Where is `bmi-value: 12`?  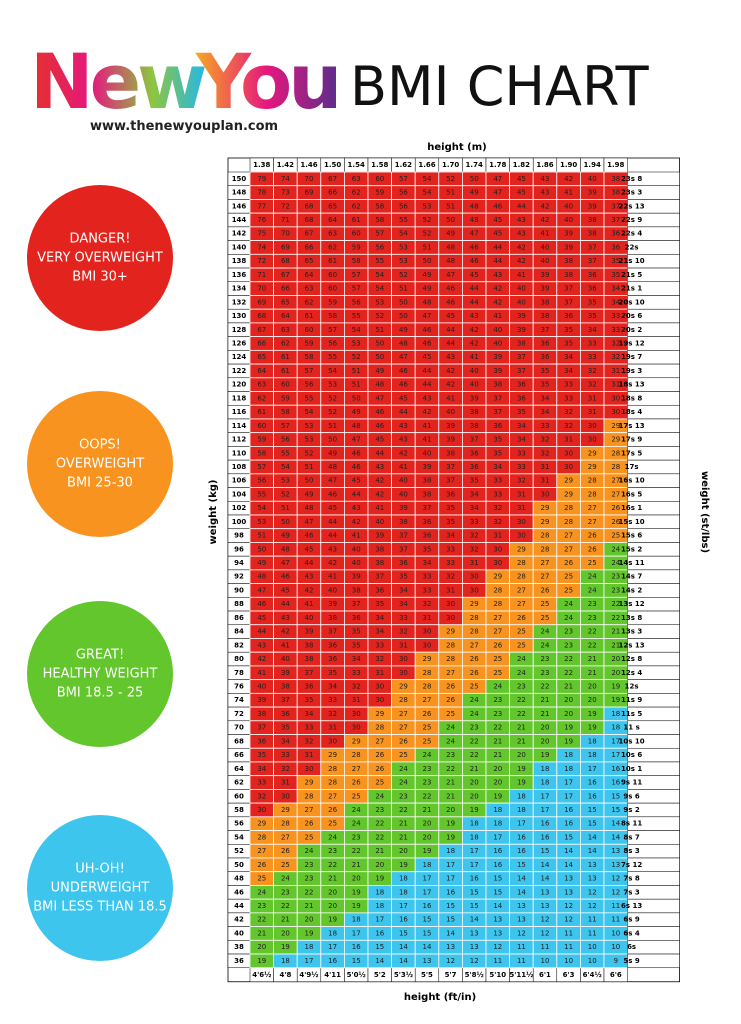
bmi-value: 12 is located at coordinates (545, 920).